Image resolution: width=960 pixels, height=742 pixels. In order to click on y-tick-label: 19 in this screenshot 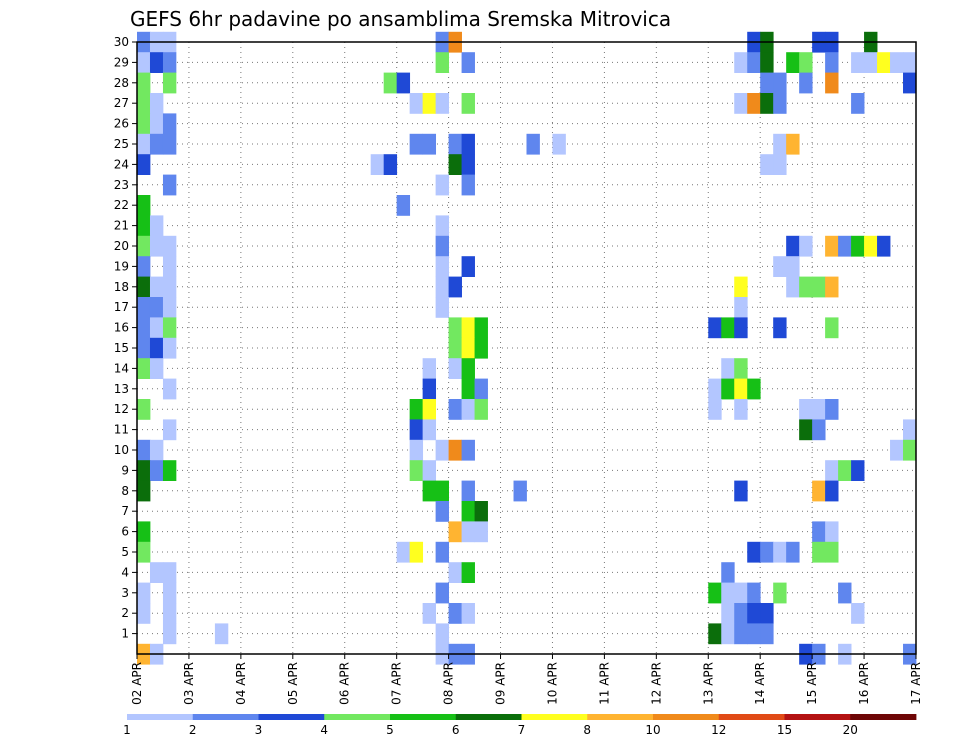, I will do `click(121, 266)`.